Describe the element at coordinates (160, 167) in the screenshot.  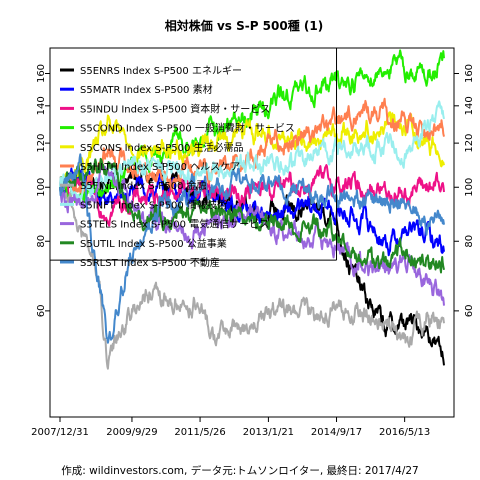
I see `legend-label-6: S5HLTH Index S-P500 ヘルスケア` at that location.